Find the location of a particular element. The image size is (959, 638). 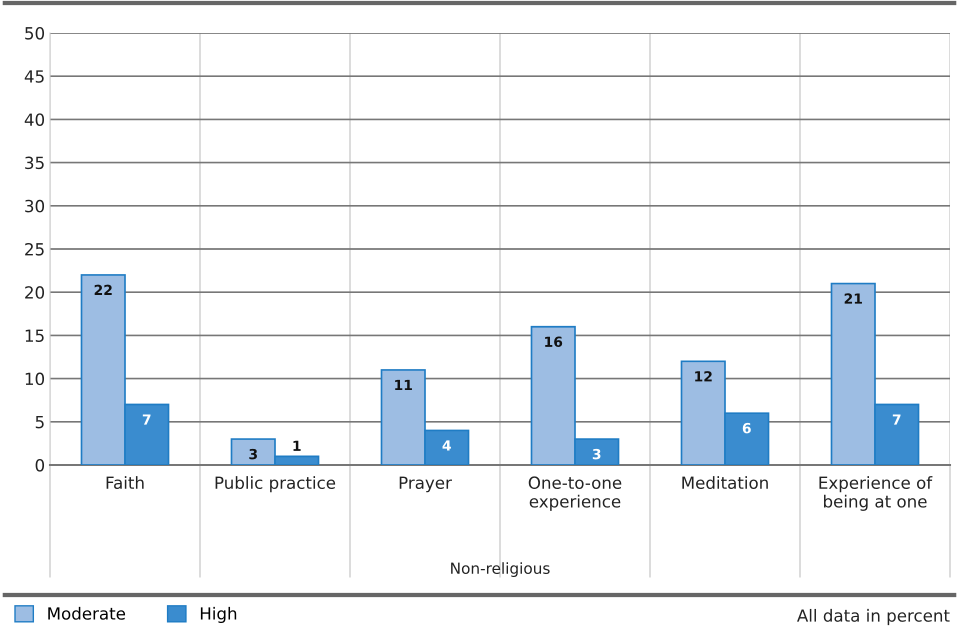

x-tick-label: Public practice is located at coordinates (276, 484).